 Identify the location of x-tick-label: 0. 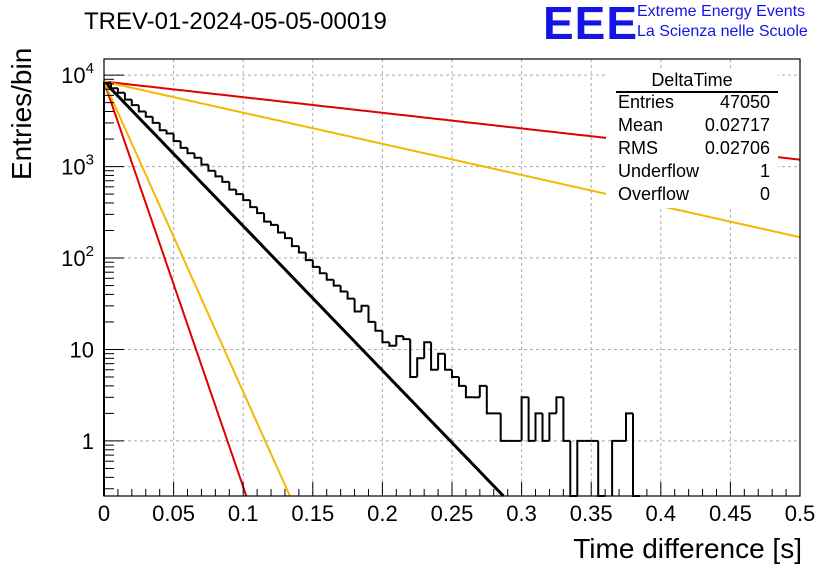
(104, 513).